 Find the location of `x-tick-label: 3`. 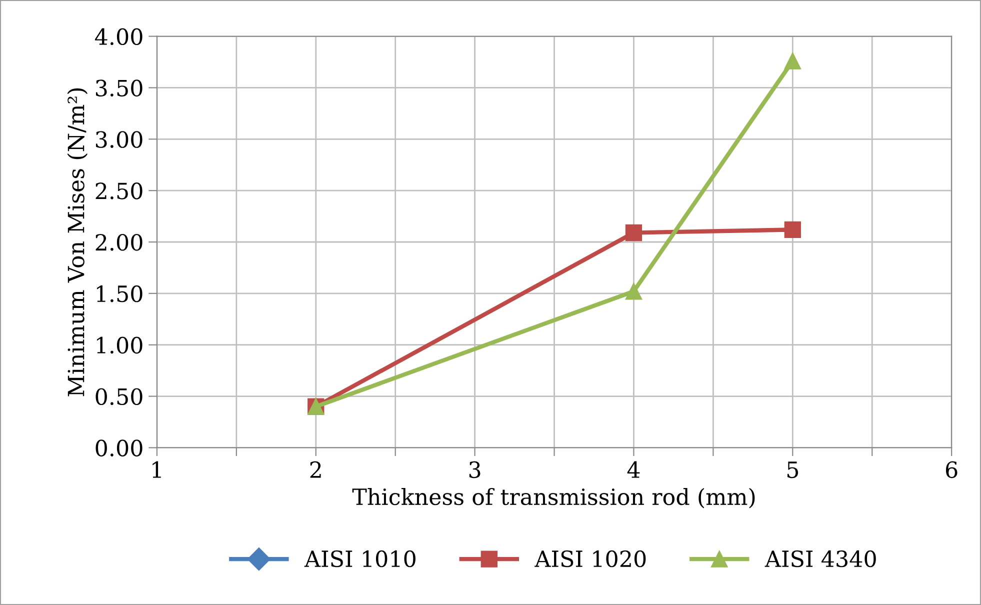

x-tick-label: 3 is located at coordinates (474, 469).